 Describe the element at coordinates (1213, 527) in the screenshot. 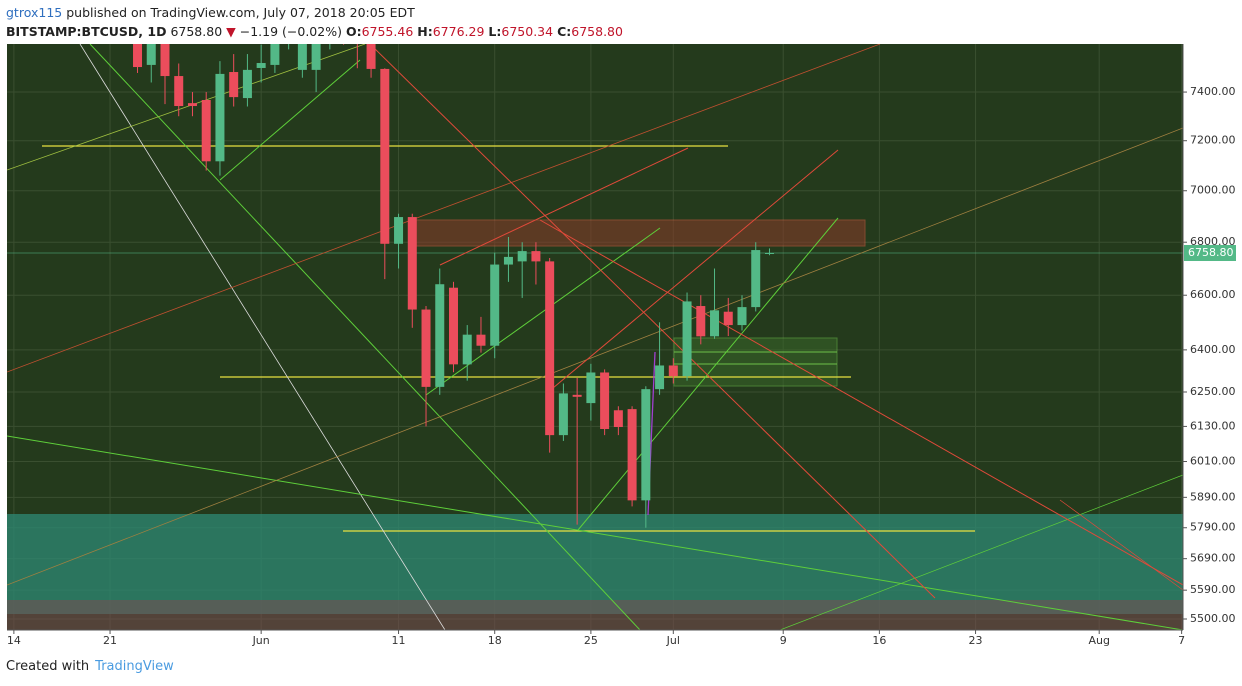

I see `y-tick-label: 5790.00` at that location.